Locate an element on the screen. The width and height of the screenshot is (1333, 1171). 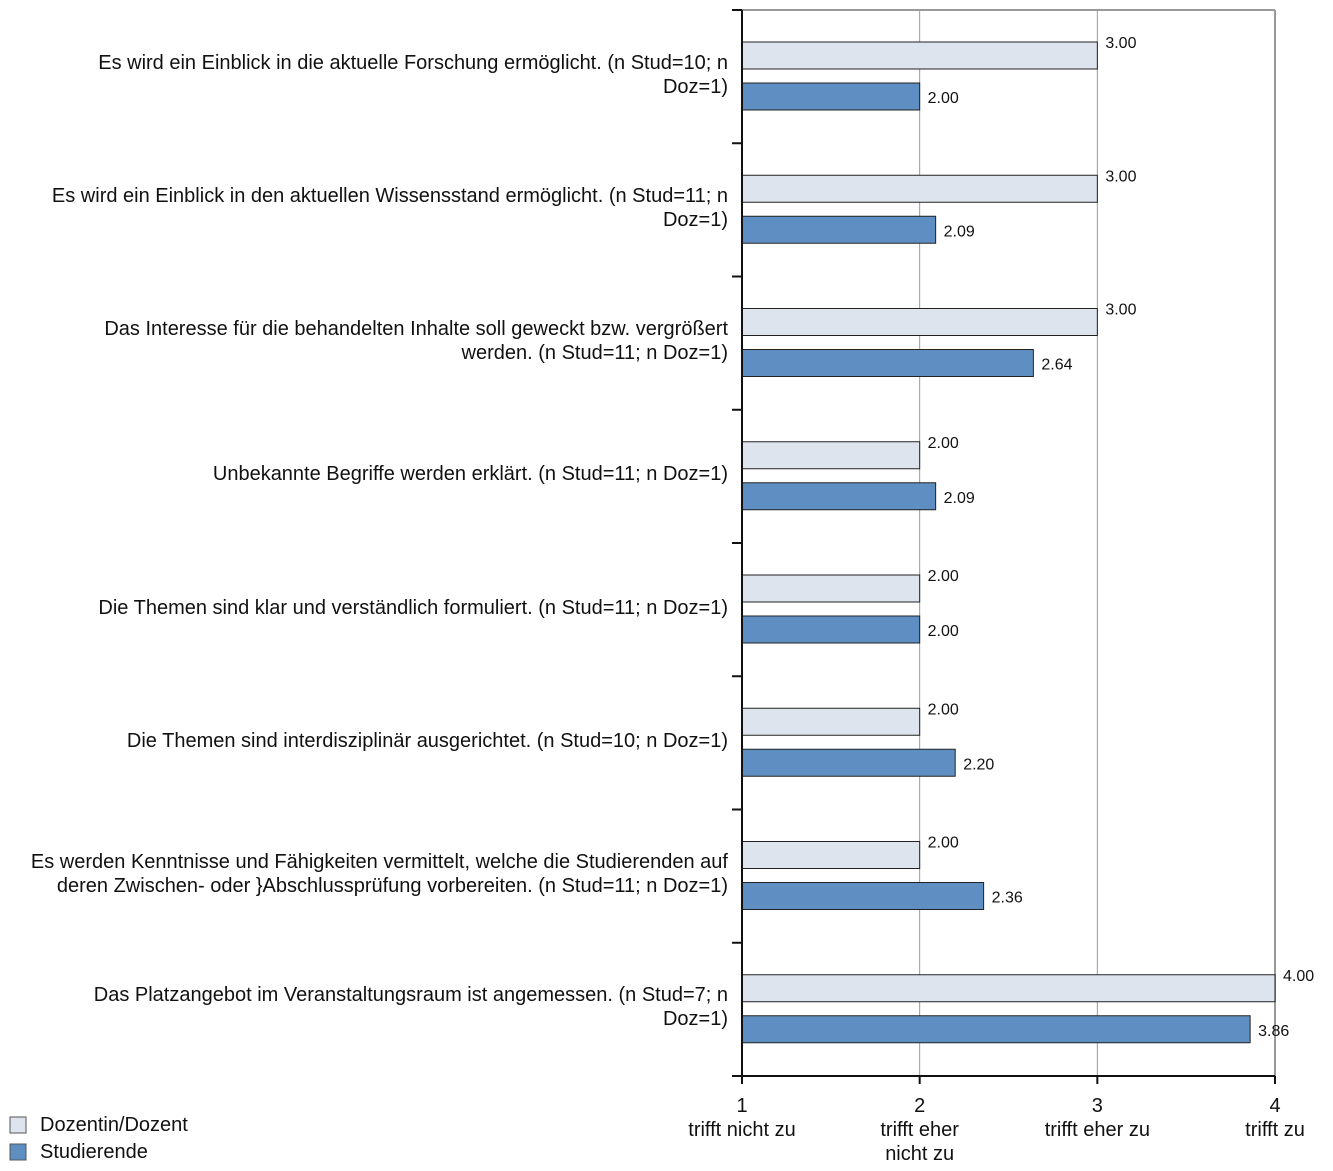
value-label: 4.00 is located at coordinates (1298, 976).